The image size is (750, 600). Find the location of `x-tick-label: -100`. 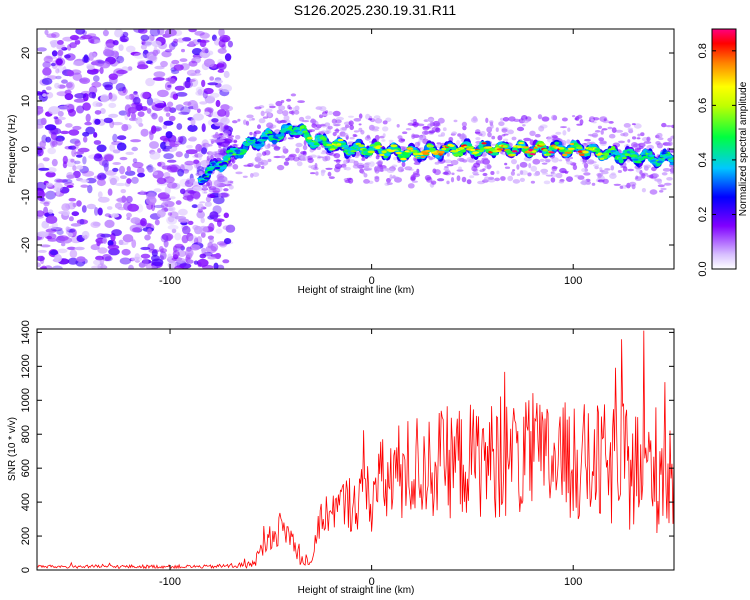

x-tick-label: -100 is located at coordinates (170, 582).